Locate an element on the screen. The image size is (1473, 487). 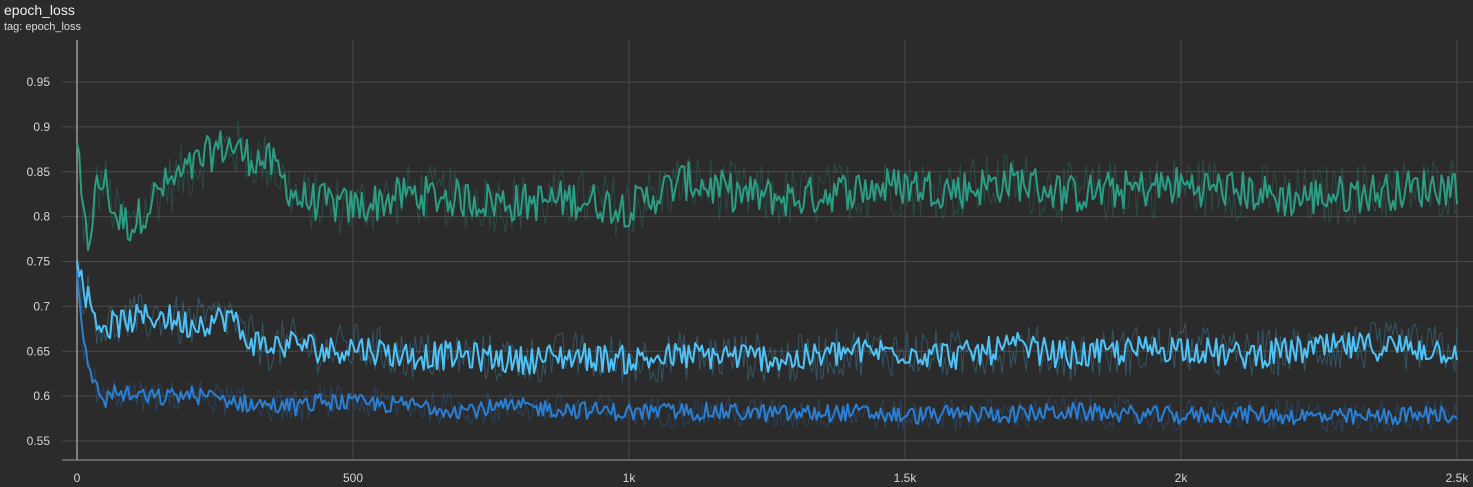
y-tick-label: 0.85 is located at coordinates (39, 172).